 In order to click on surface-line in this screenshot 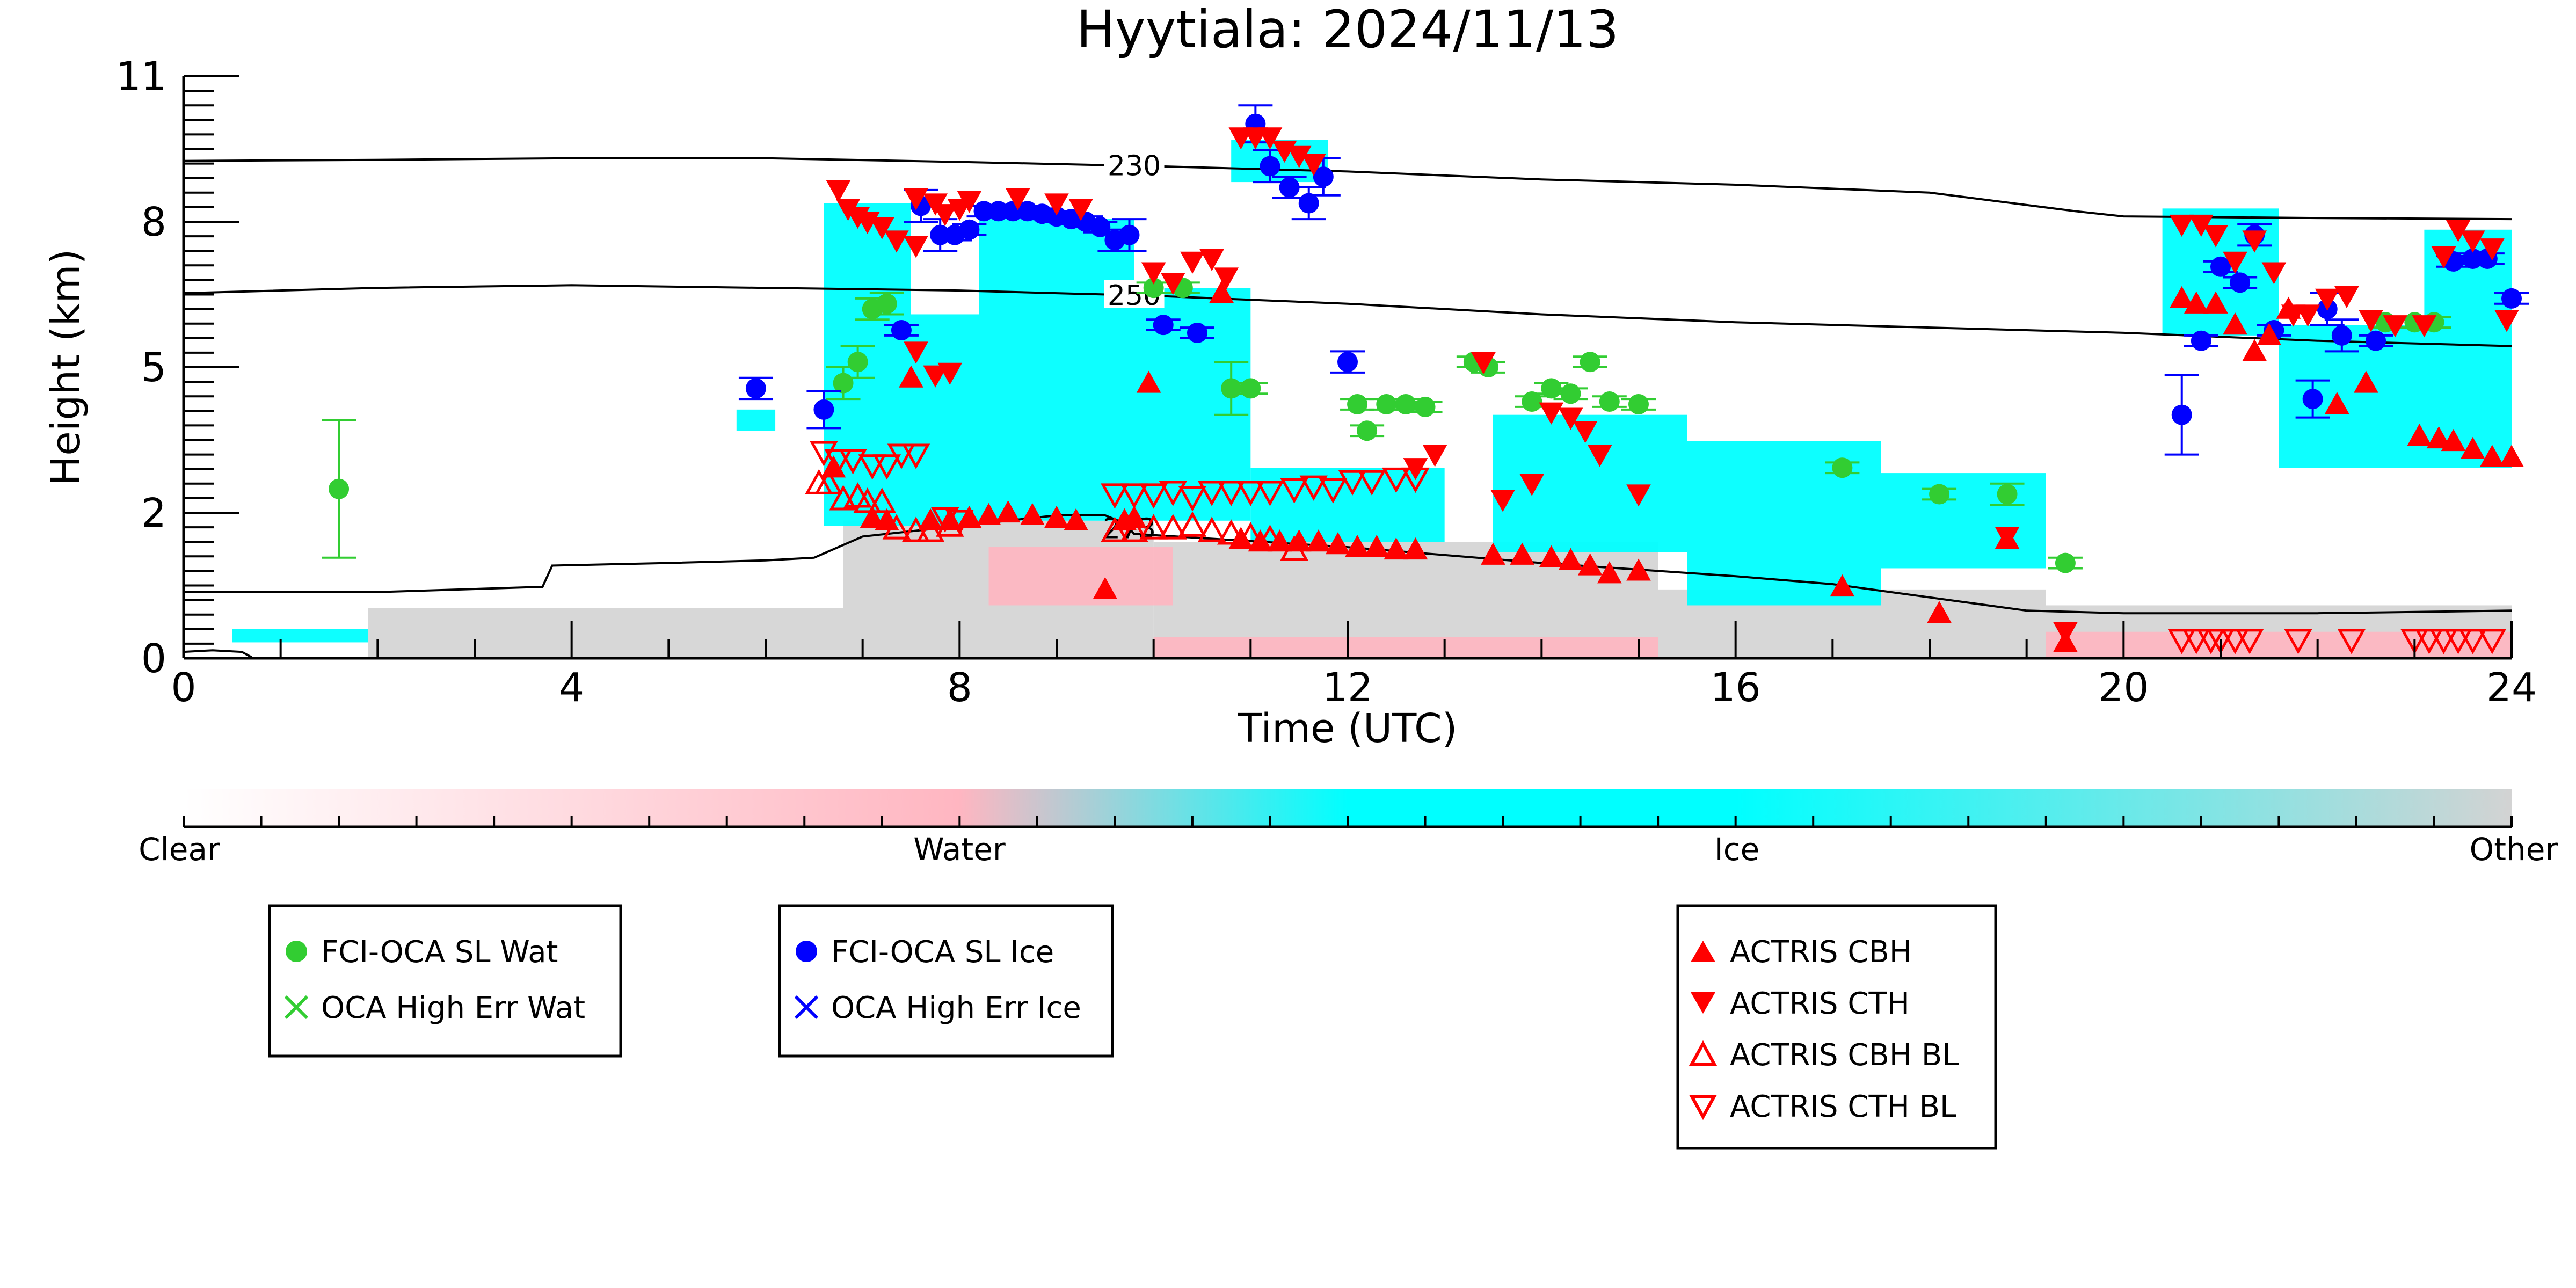, I will do `click(218, 653)`.